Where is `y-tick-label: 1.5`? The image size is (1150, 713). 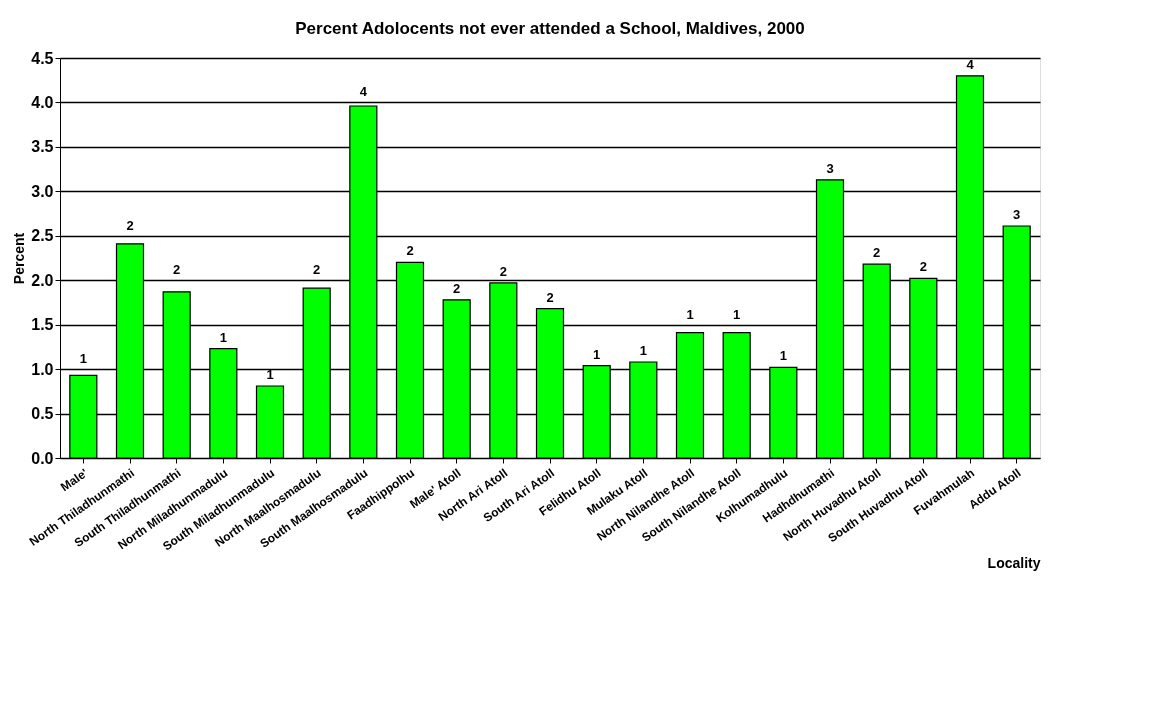 y-tick-label: 1.5 is located at coordinates (42, 325).